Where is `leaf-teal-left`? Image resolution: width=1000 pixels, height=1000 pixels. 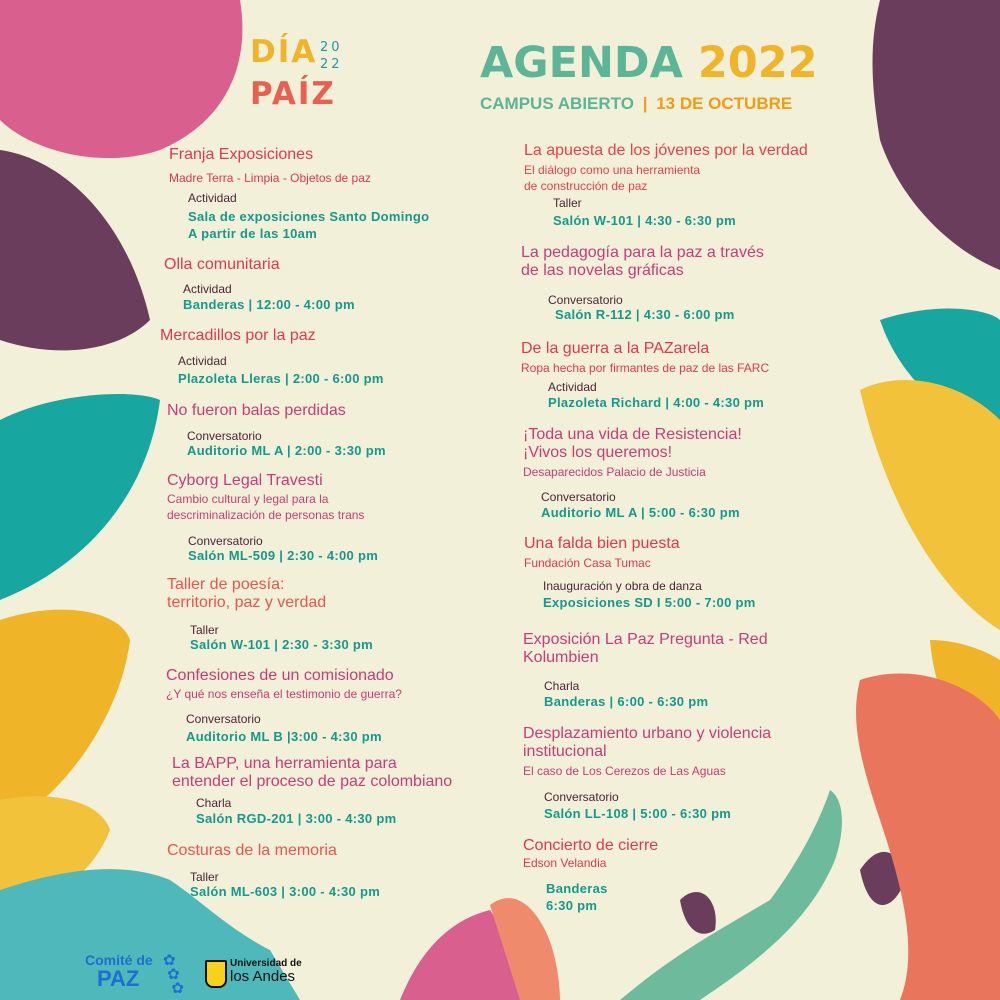 leaf-teal-left is located at coordinates (80, 497).